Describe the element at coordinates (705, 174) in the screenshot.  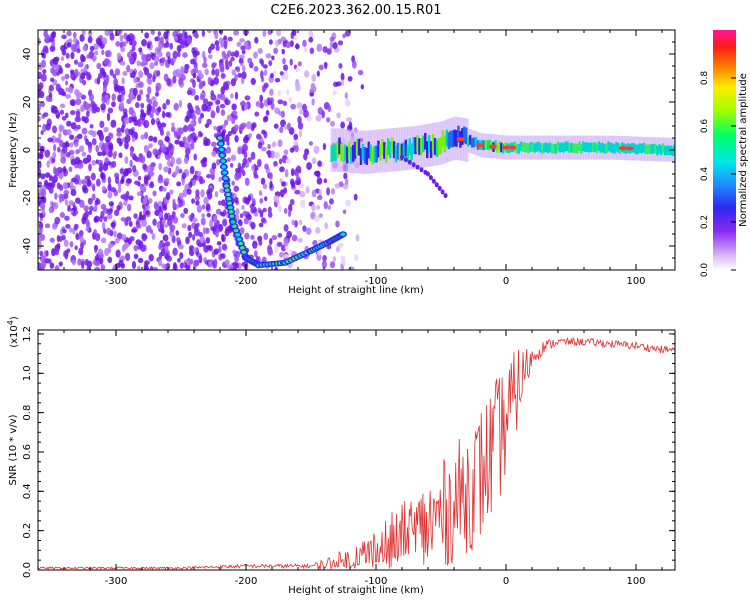
I see `colorbar-tick-label: 0.4` at that location.